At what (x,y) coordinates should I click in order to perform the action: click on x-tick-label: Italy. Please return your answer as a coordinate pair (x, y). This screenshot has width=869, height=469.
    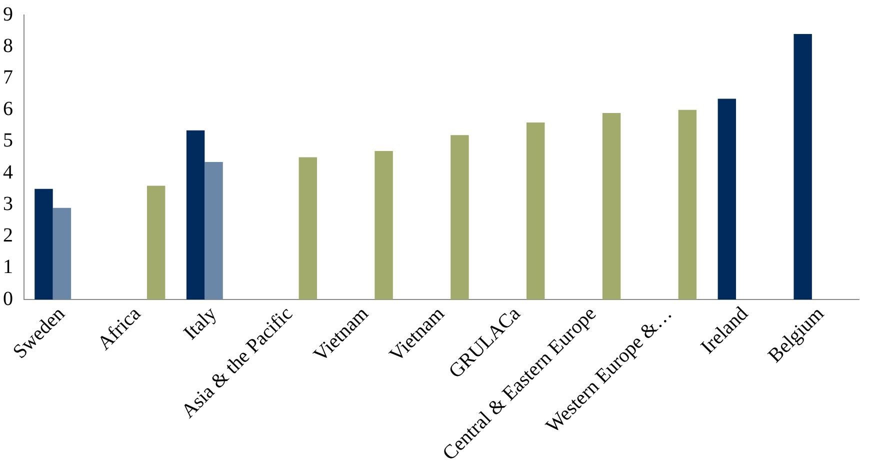
    Looking at the image, I should click on (201, 323).